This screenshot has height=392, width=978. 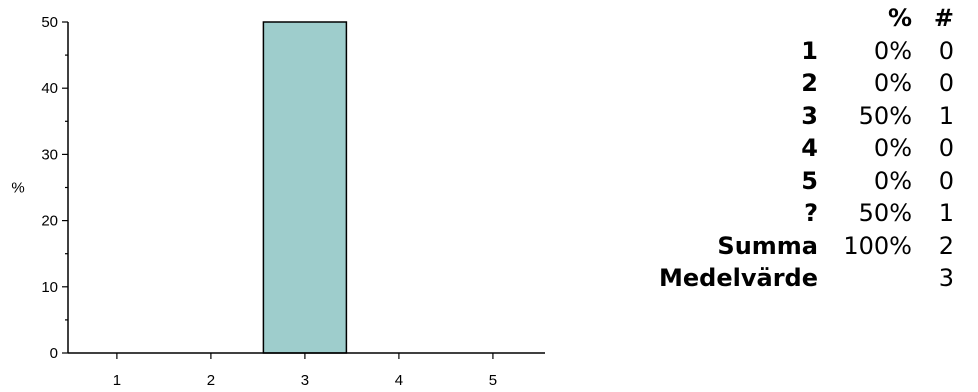 I want to click on stats-row-label: 4, so click(x=809, y=148).